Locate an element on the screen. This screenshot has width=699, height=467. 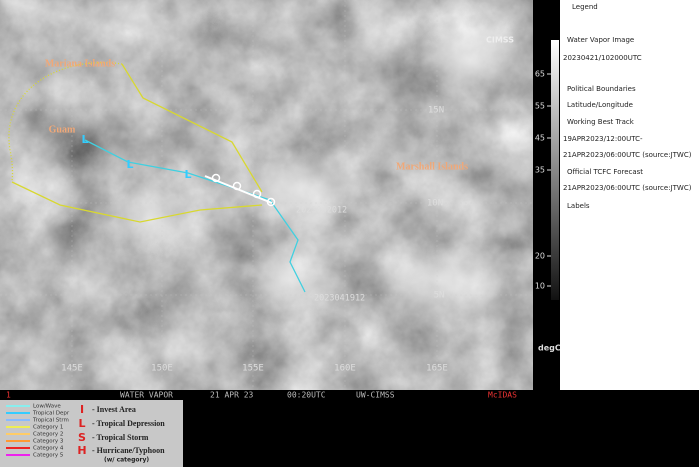
key-symbol: S is located at coordinates (82, 437).